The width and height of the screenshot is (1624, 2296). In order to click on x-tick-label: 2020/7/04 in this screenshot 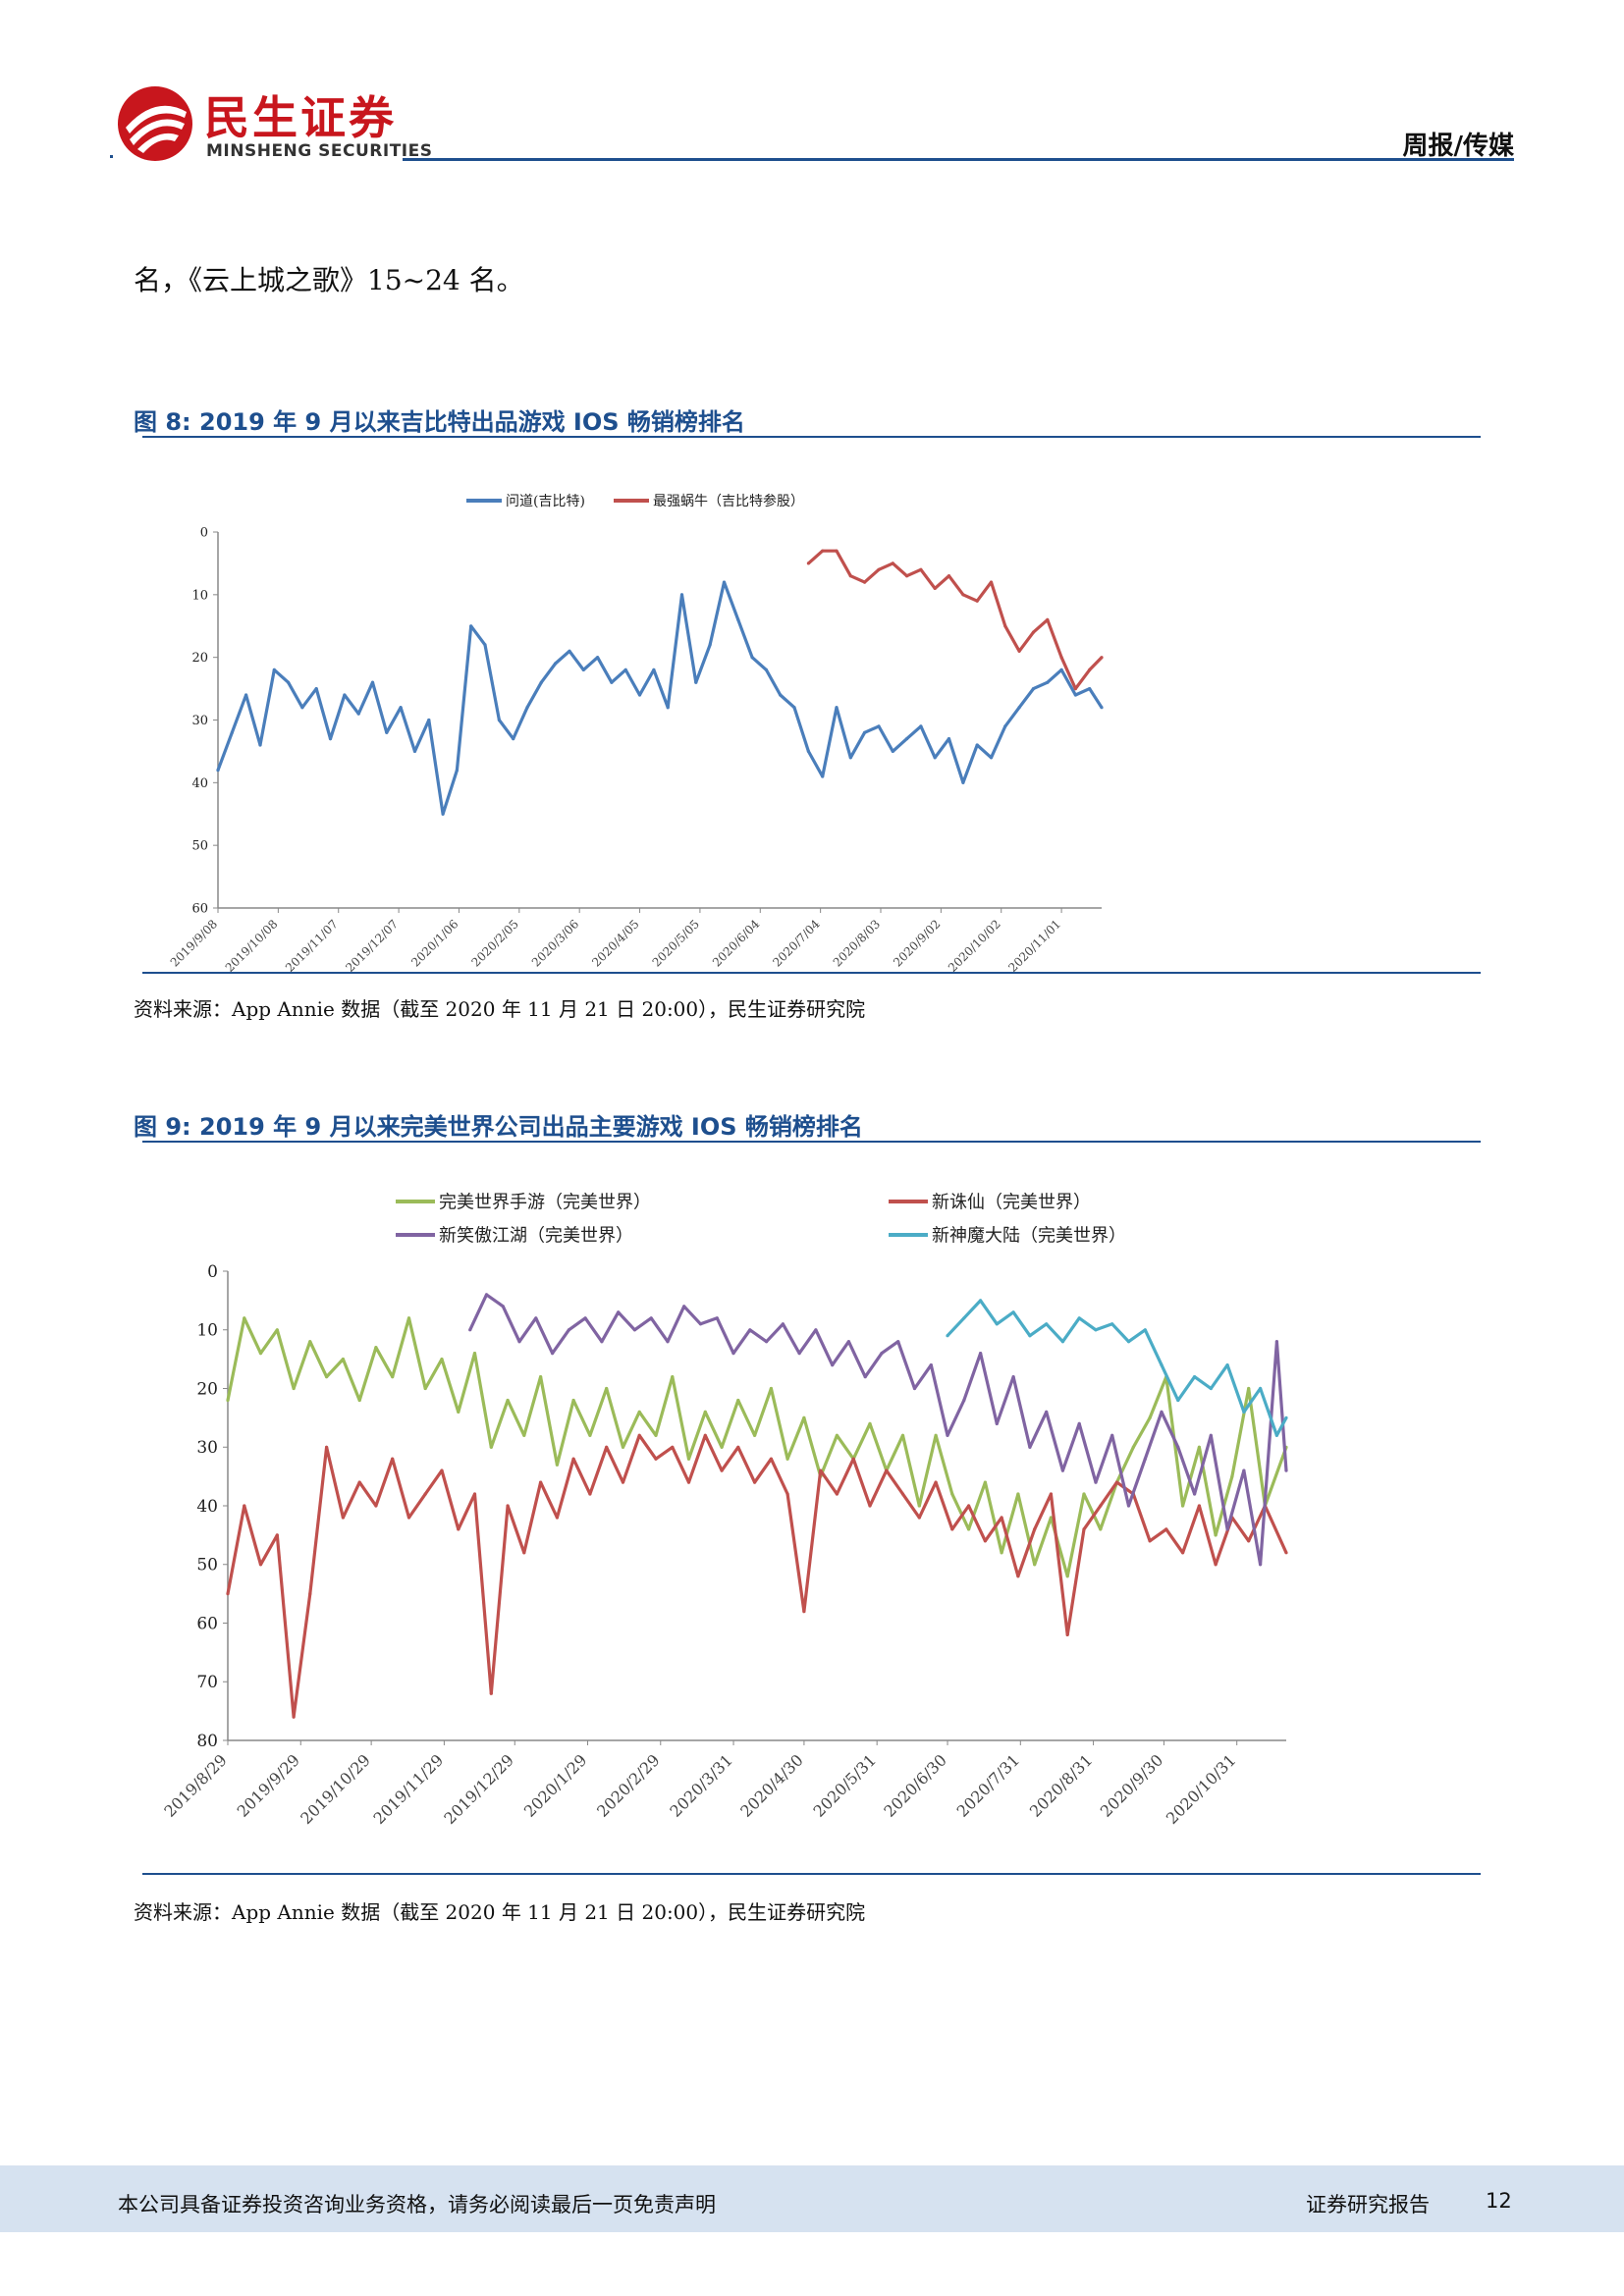, I will do `click(796, 943)`.